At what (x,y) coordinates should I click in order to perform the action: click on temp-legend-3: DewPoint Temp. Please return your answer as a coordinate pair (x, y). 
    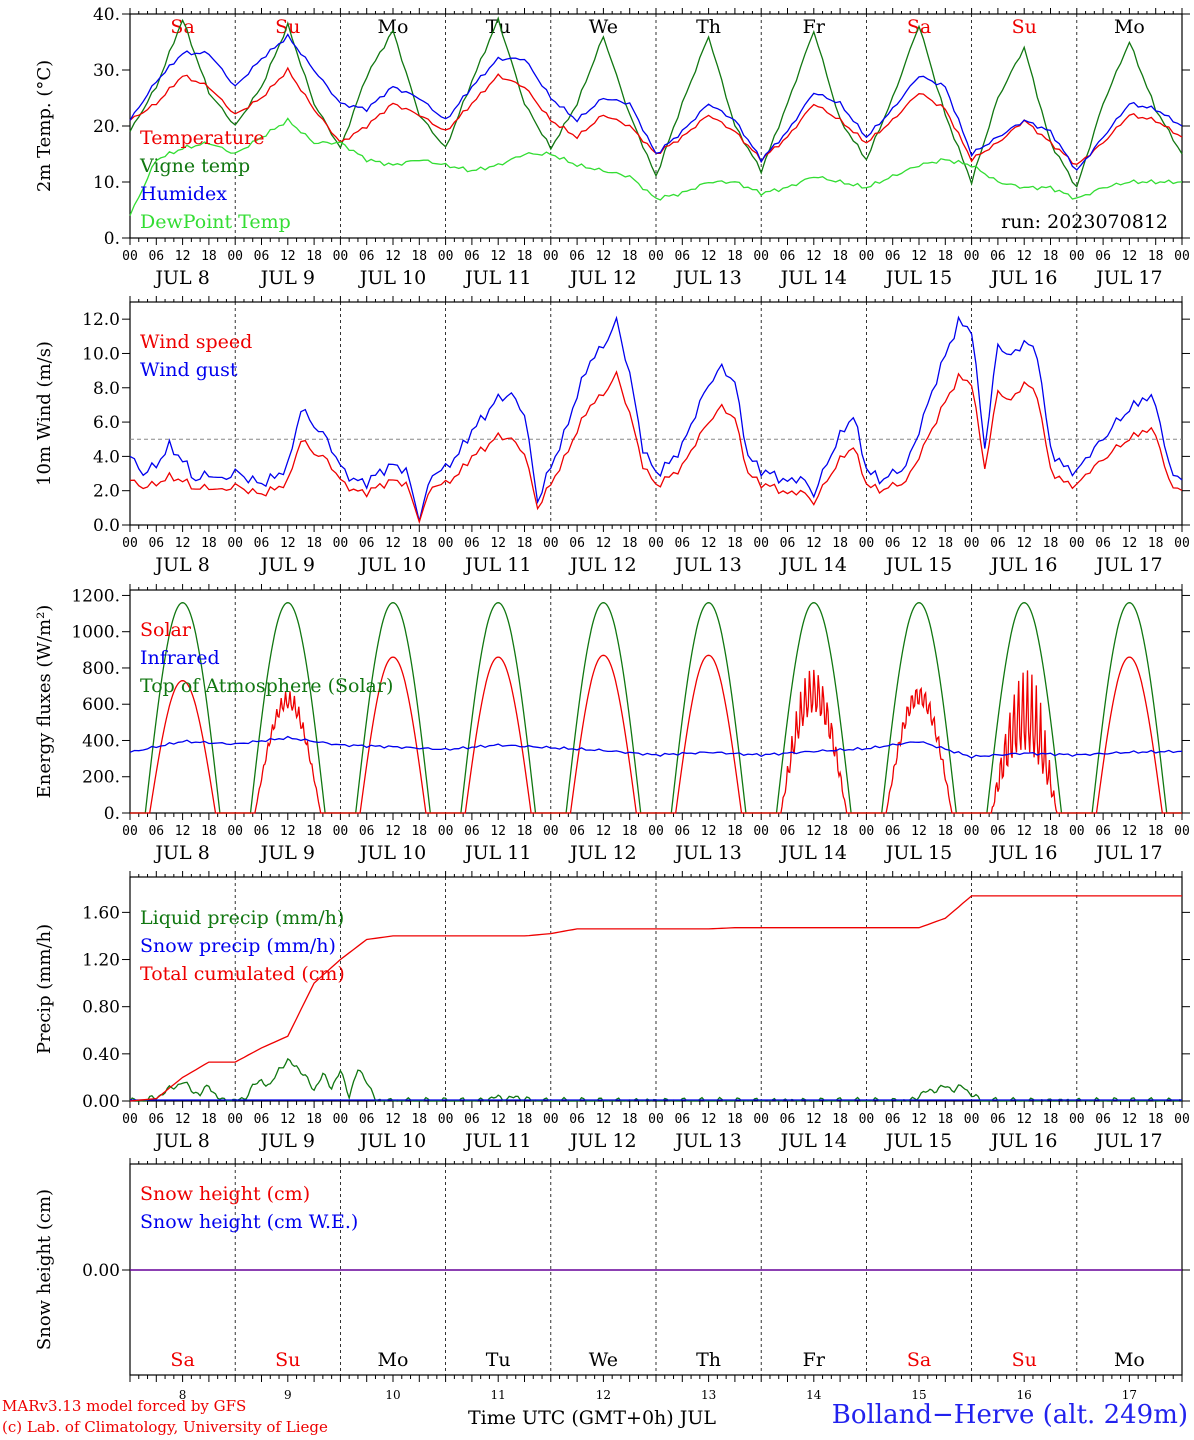
    Looking at the image, I should click on (215, 222).